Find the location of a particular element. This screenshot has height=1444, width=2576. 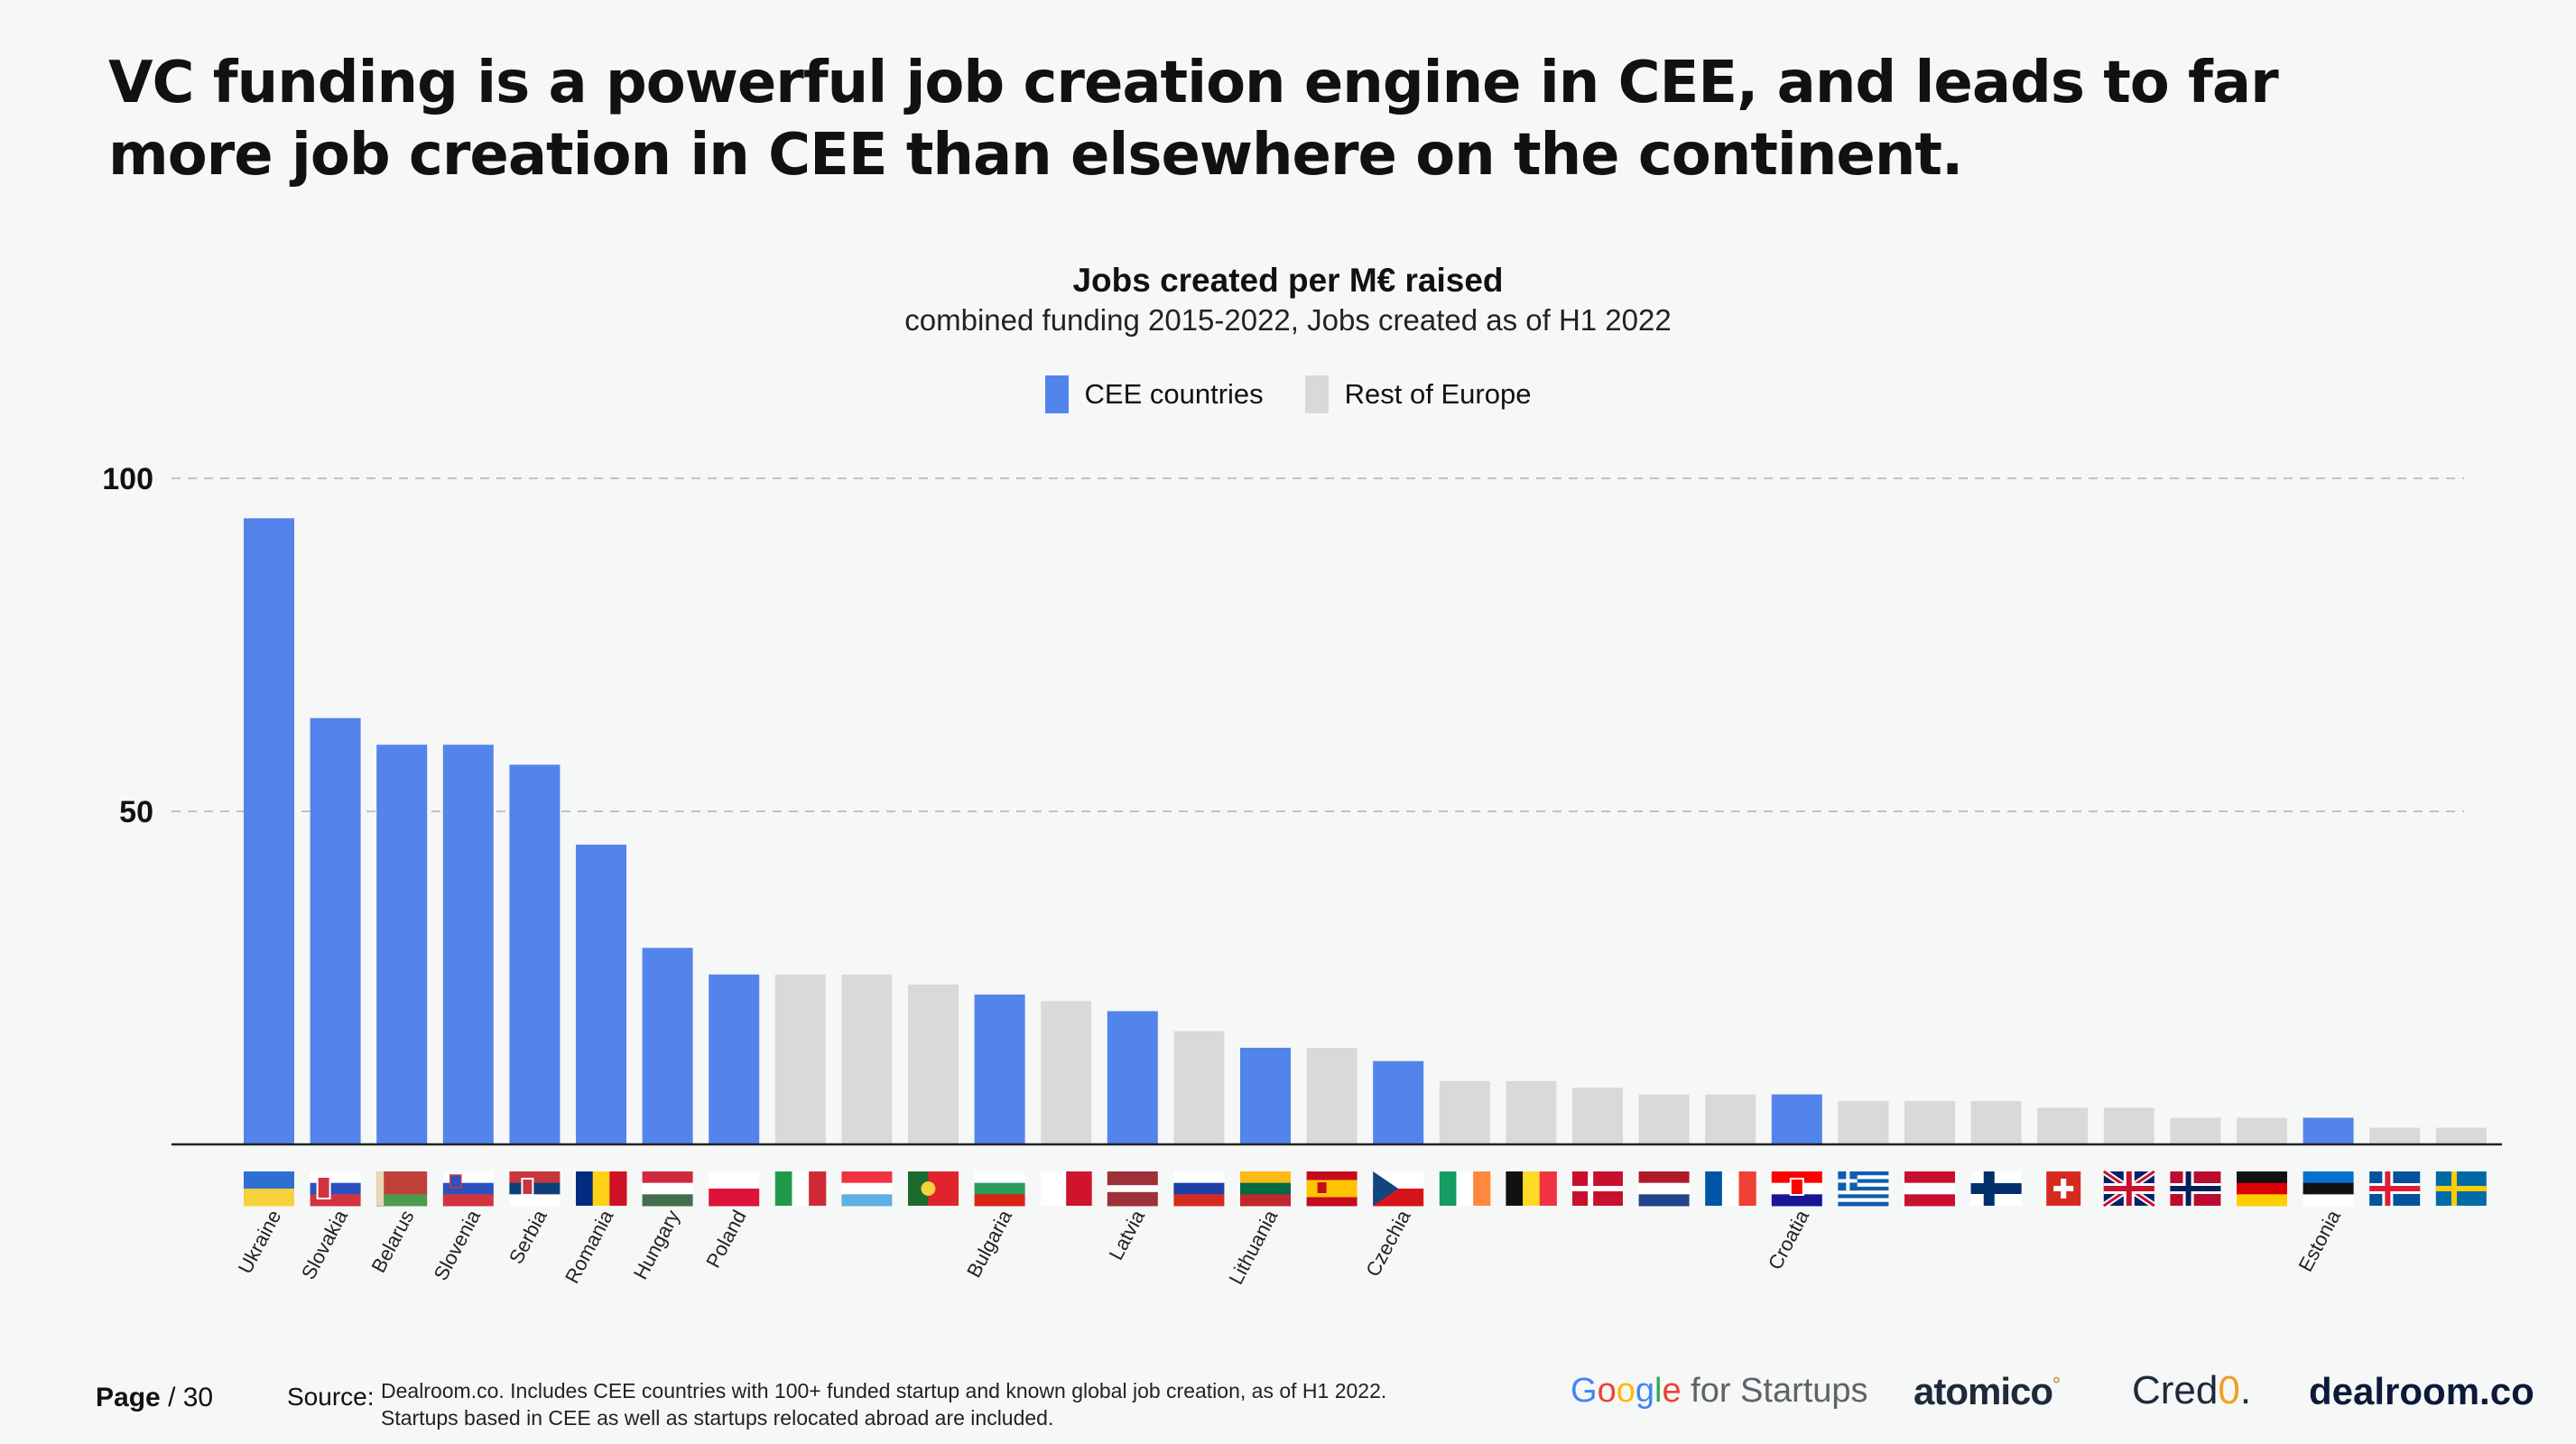

x-tick-label: Croatia is located at coordinates (1789, 1239).